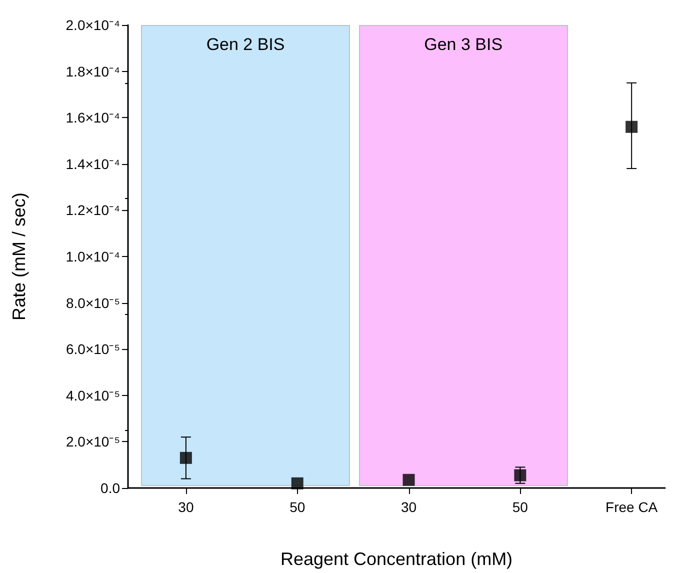  Describe the element at coordinates (632, 507) in the screenshot. I see `x-tick-label: Free CA` at that location.